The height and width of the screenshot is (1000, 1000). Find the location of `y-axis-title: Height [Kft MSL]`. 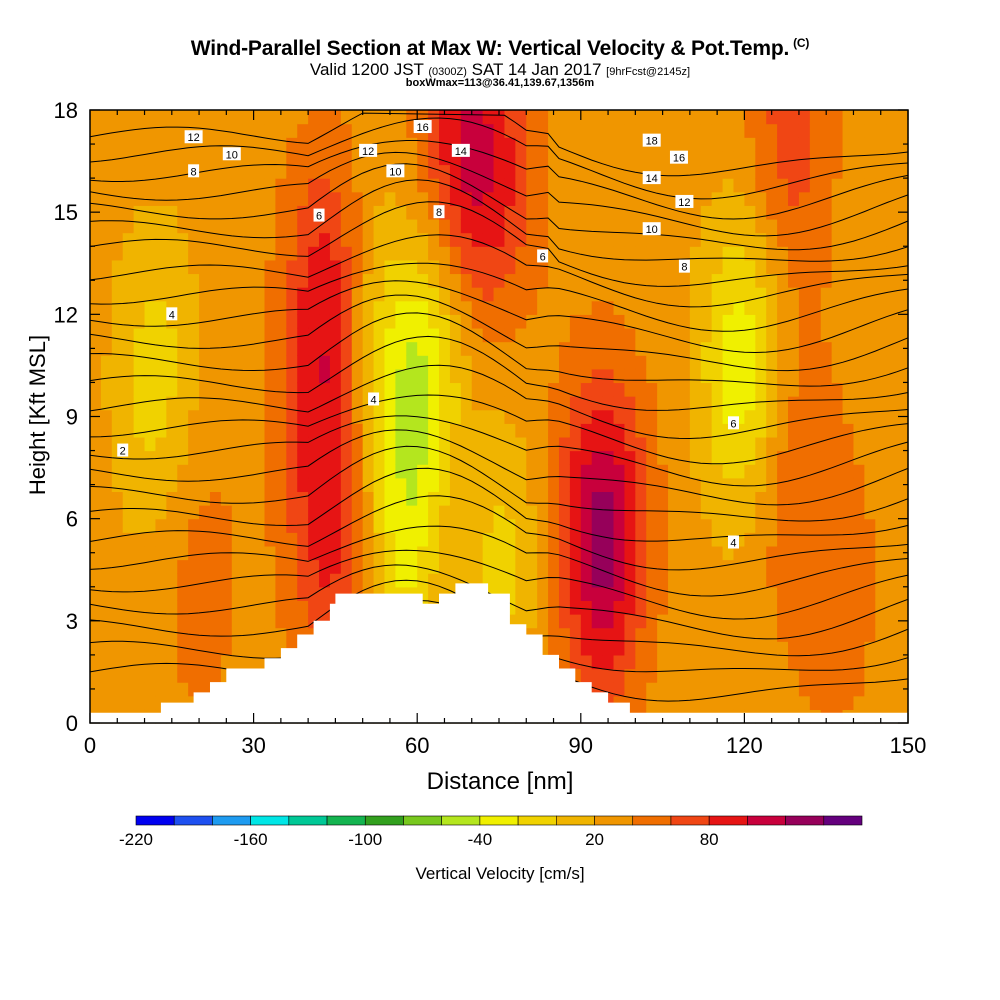

y-axis-title: Height [Kft MSL] is located at coordinates (37, 415).